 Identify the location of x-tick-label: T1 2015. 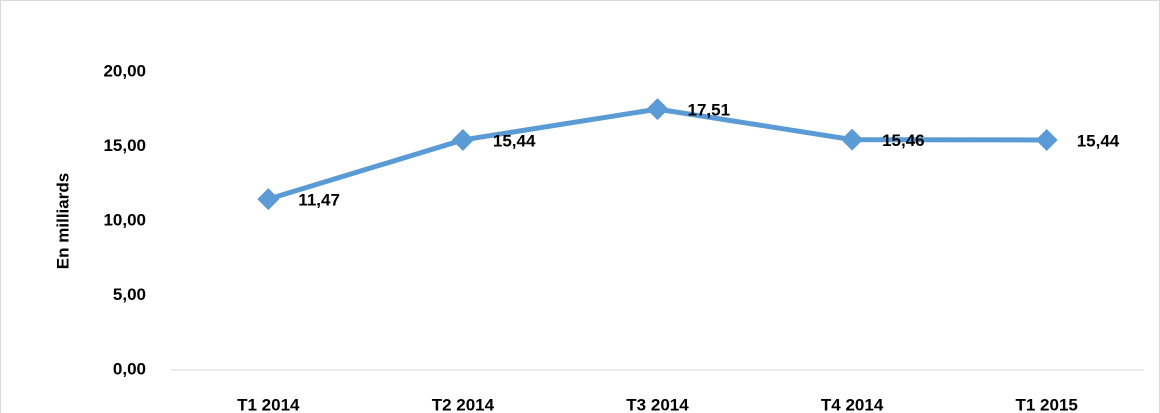
(1047, 404).